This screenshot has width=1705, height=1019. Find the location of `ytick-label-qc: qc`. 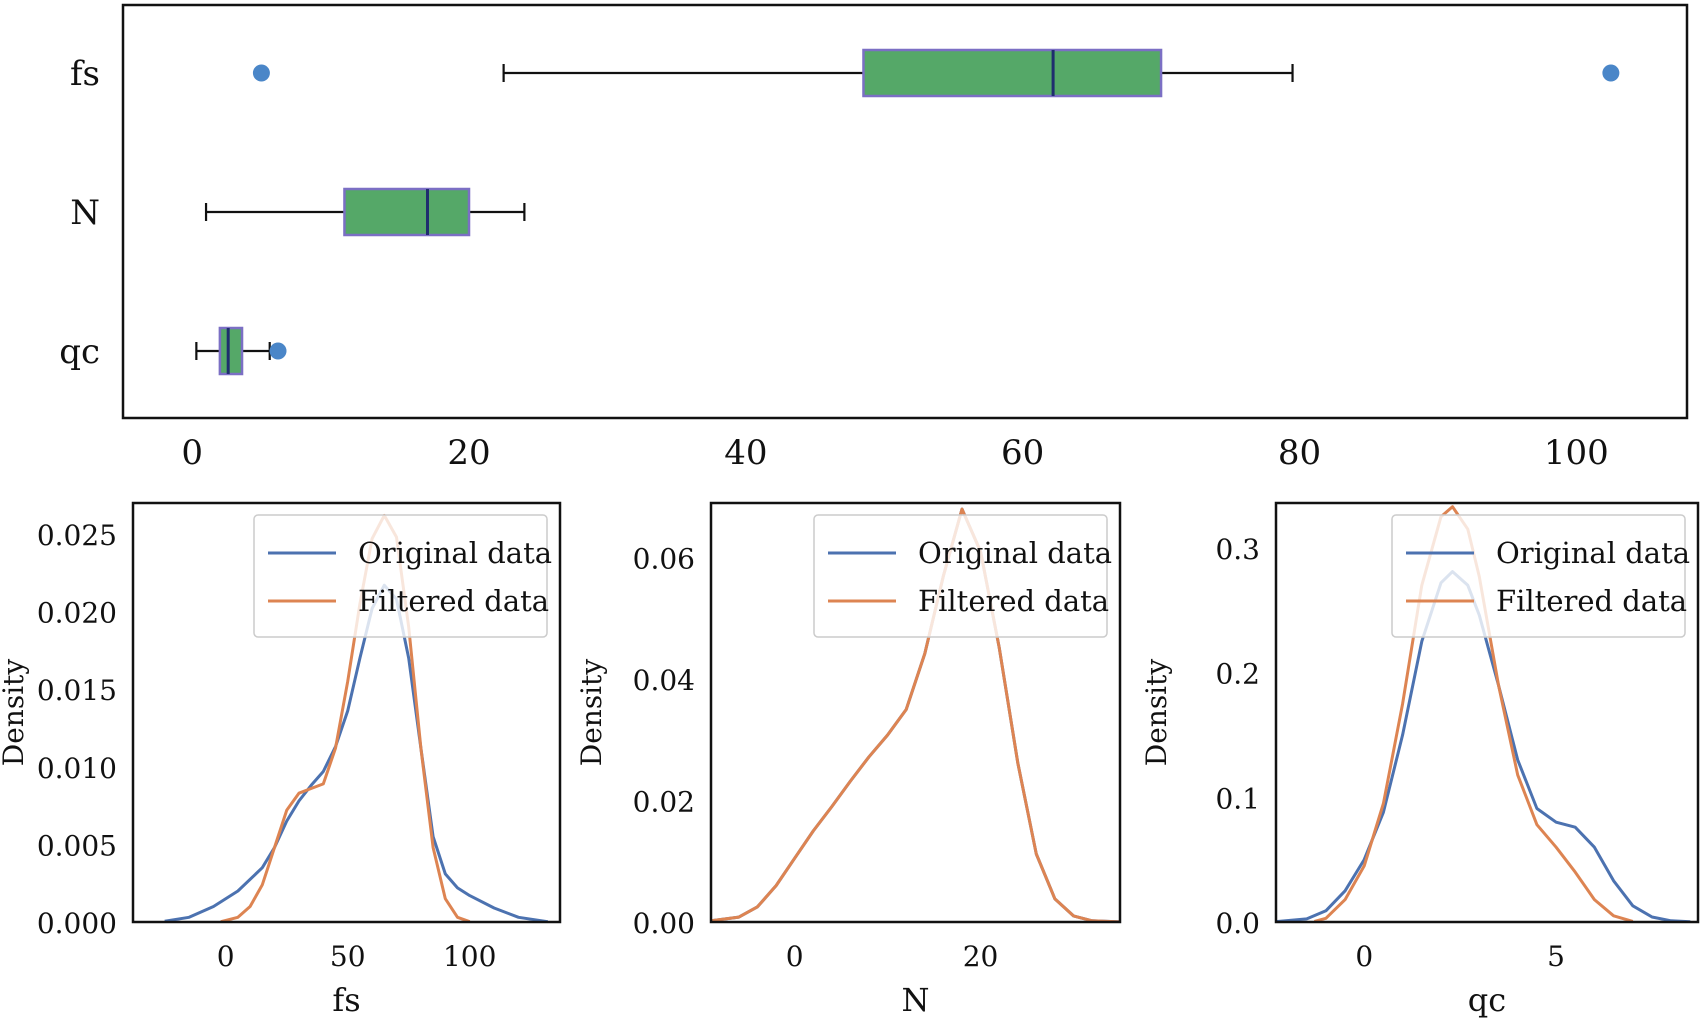

ytick-label-qc: qc is located at coordinates (79, 352).